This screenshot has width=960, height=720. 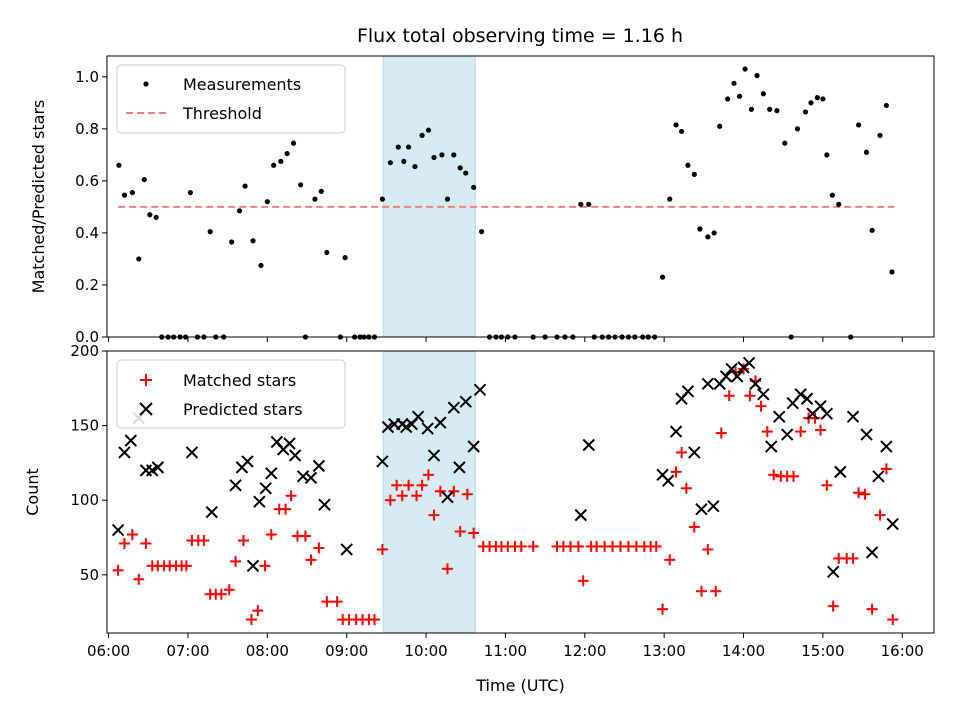 What do you see at coordinates (822, 651) in the screenshot?
I see `x-tick-label: 15:00` at bounding box center [822, 651].